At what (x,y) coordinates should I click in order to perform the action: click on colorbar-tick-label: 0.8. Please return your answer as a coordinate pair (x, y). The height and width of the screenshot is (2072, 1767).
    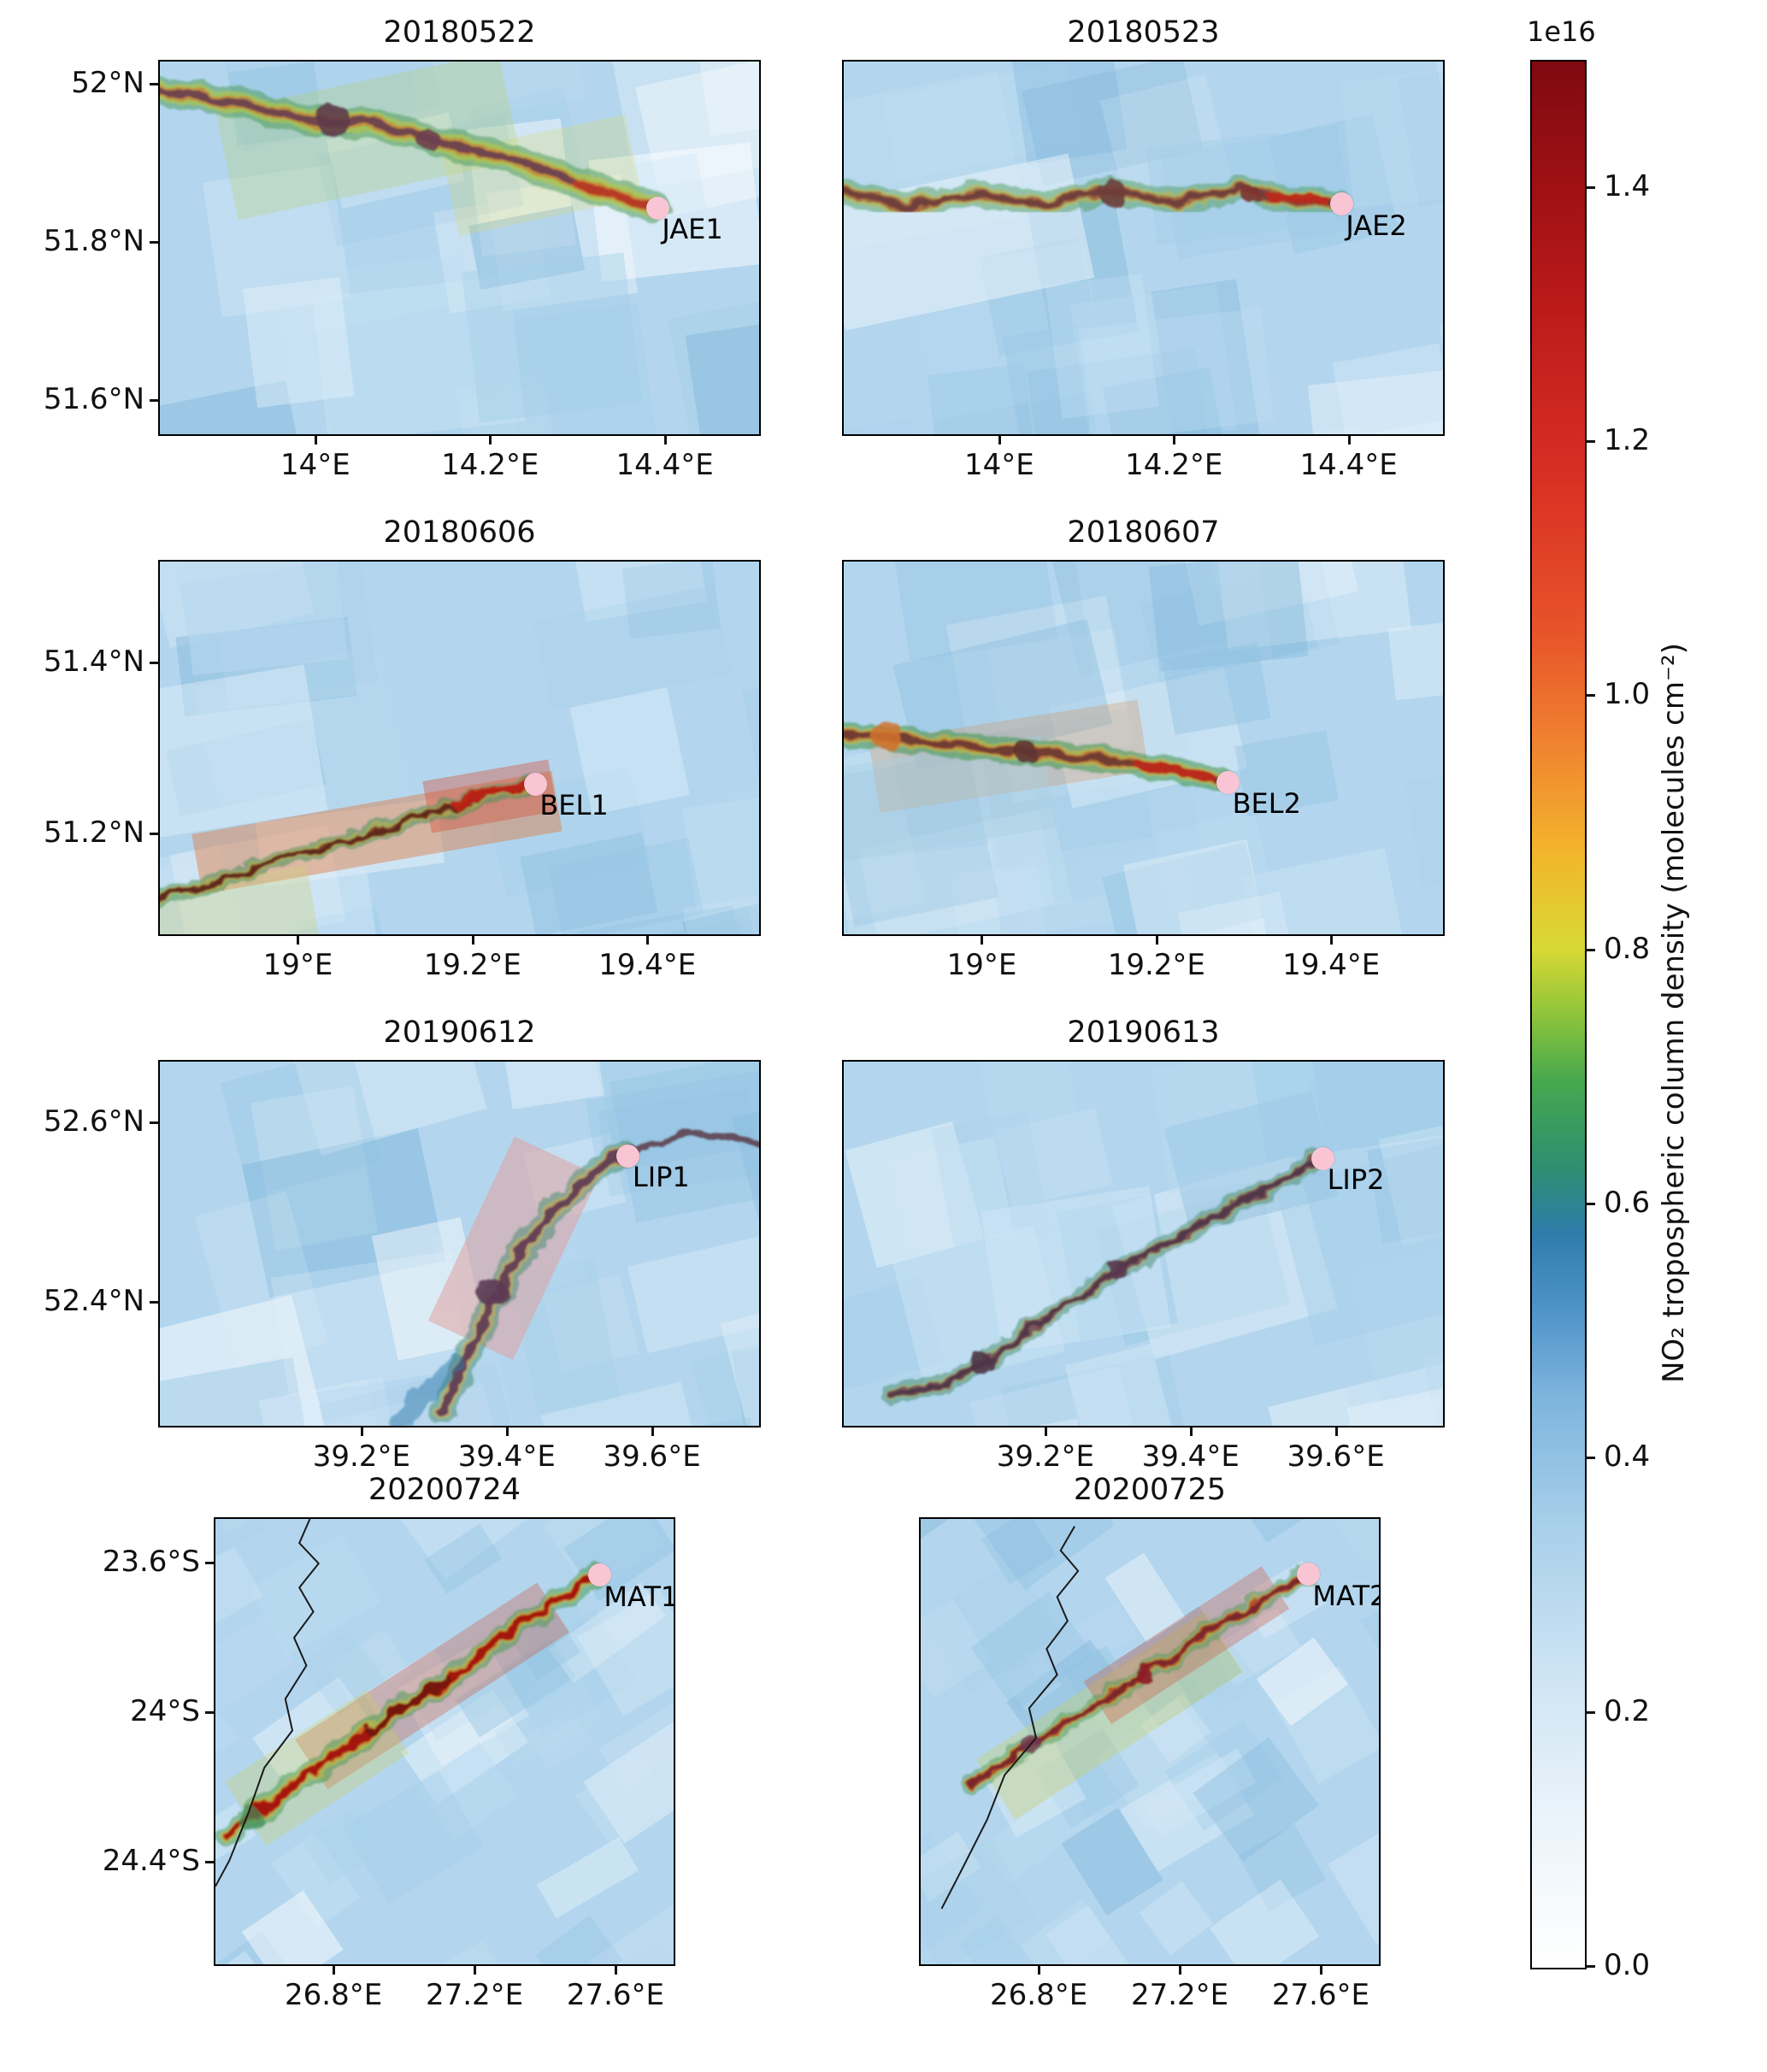
    Looking at the image, I should click on (1628, 949).